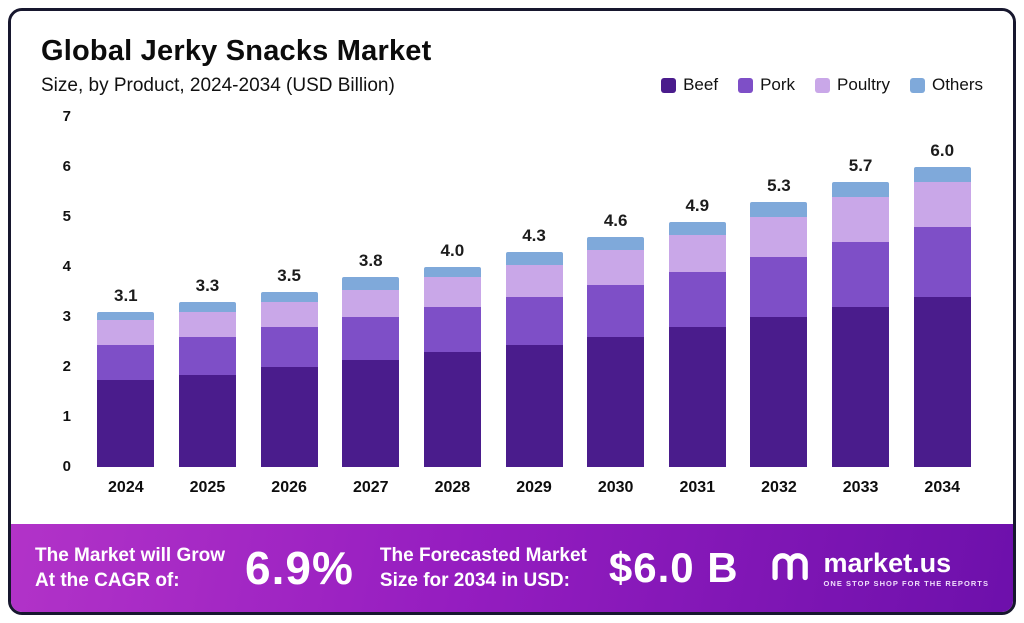 The height and width of the screenshot is (623, 1024). I want to click on bar-total-label: 6.0, so click(942, 150).